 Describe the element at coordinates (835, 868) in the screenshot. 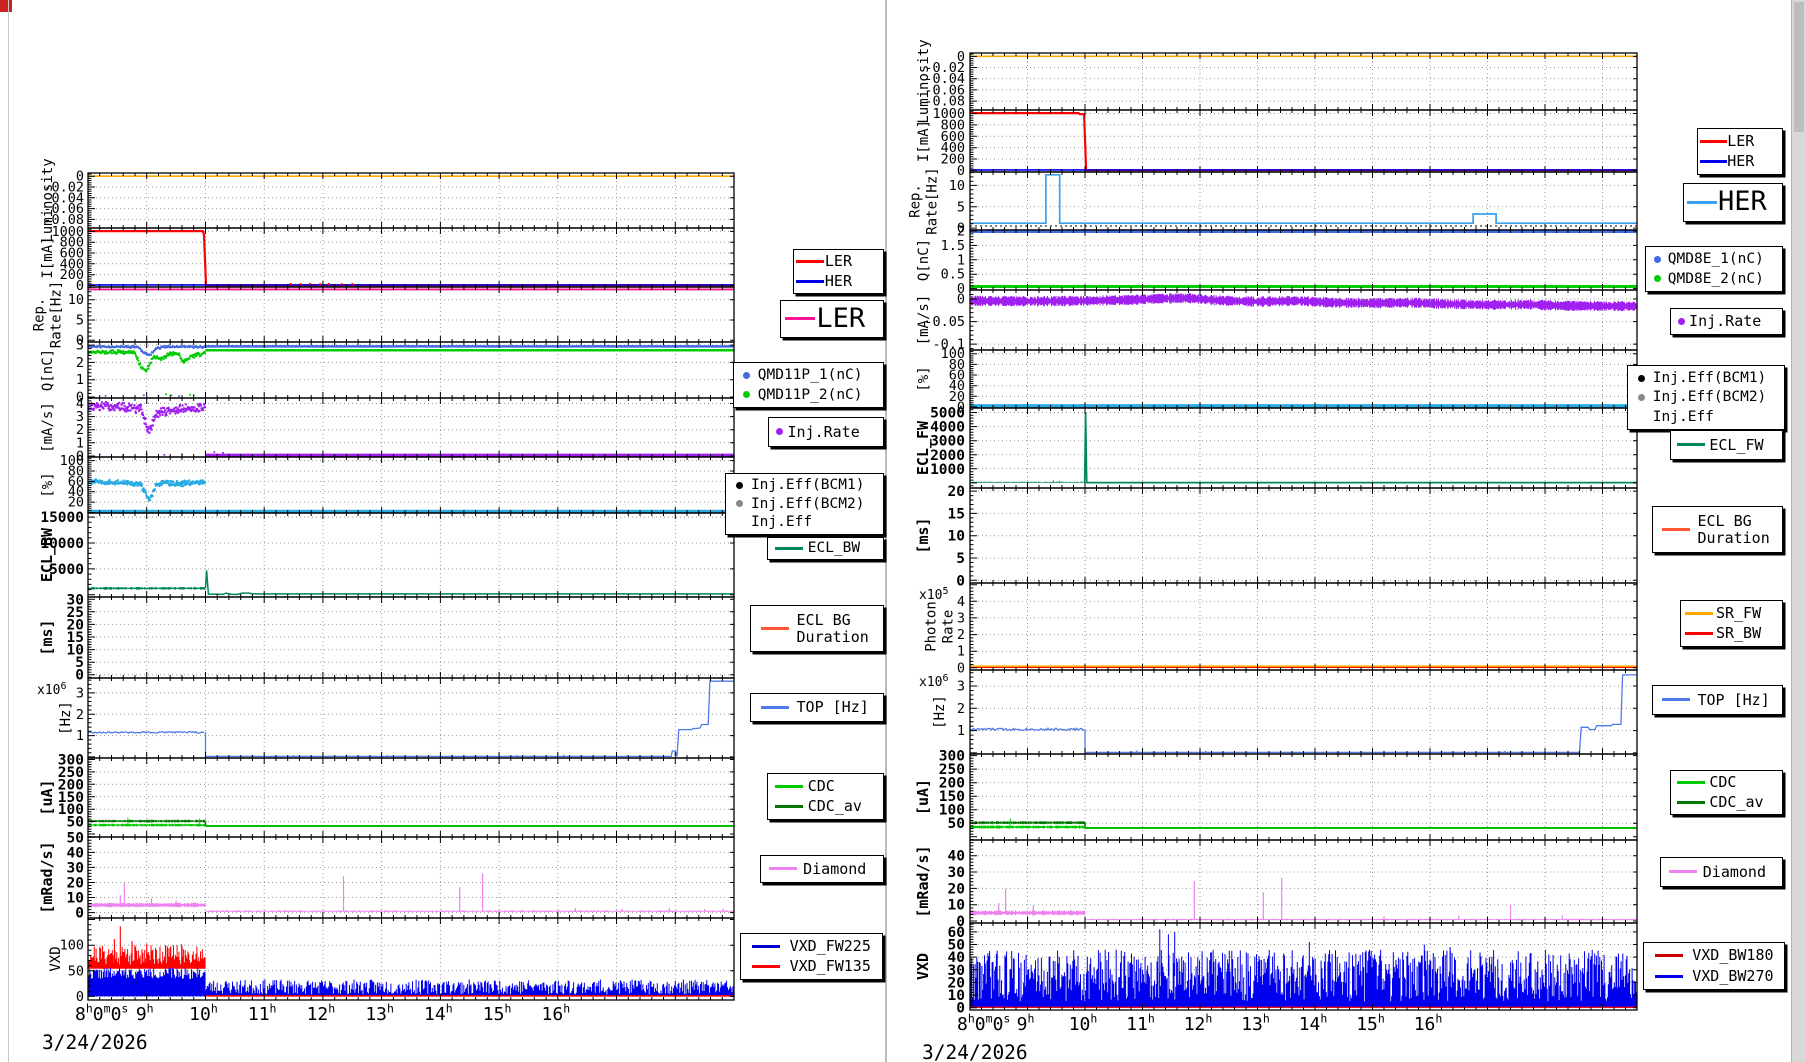

I see `legend-label: Diamond` at that location.